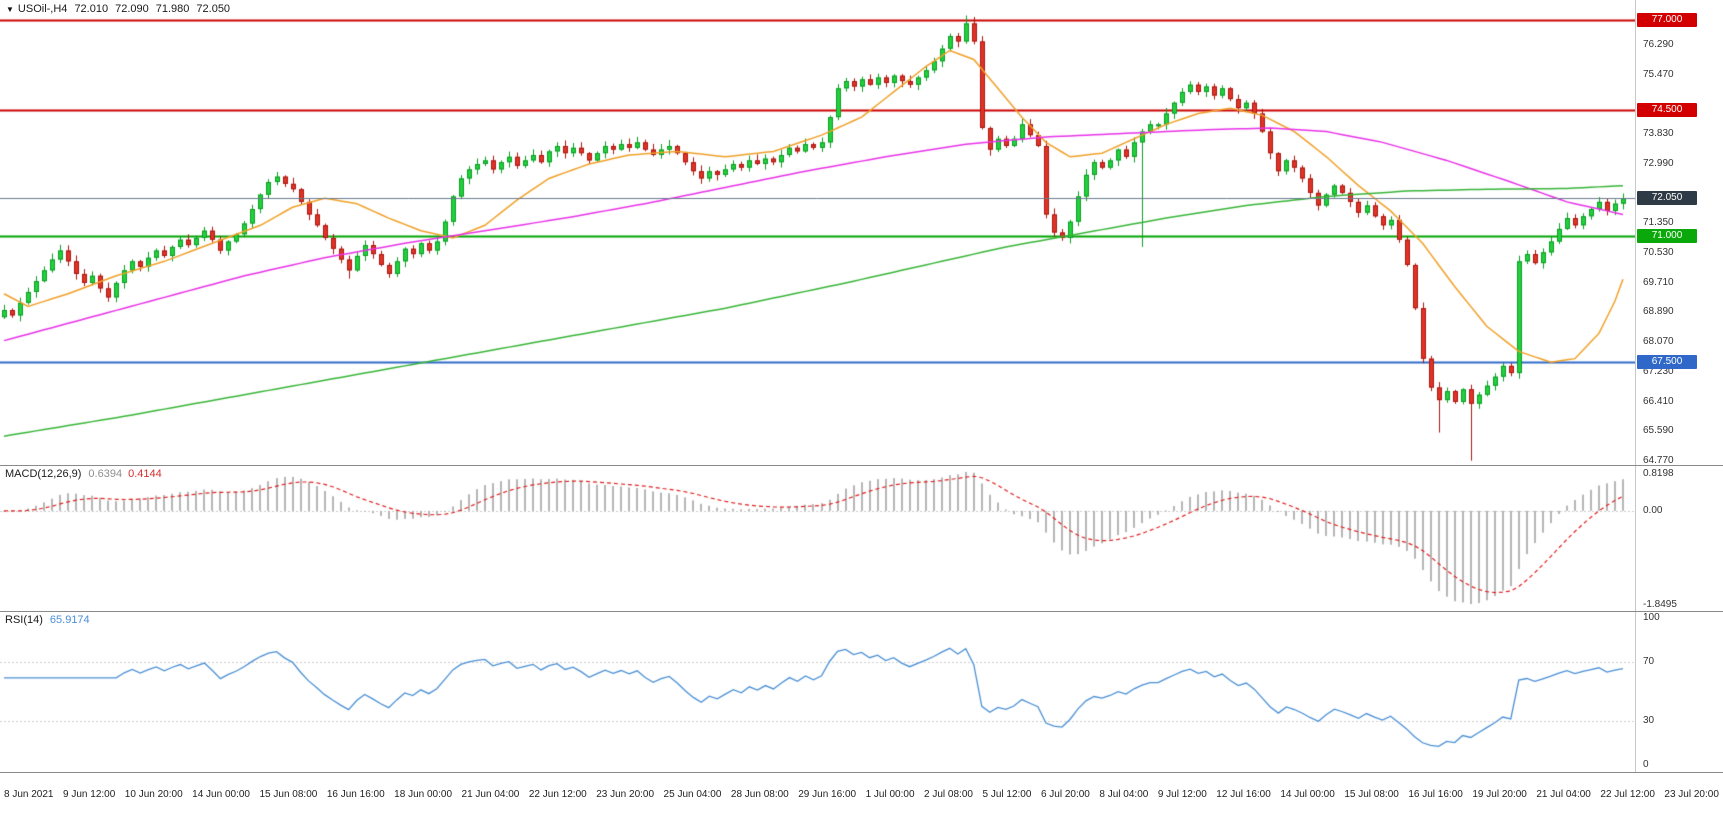 The image size is (1723, 838). What do you see at coordinates (948, 794) in the screenshot?
I see `time-axis-label: 2 Jul 08:00` at bounding box center [948, 794].